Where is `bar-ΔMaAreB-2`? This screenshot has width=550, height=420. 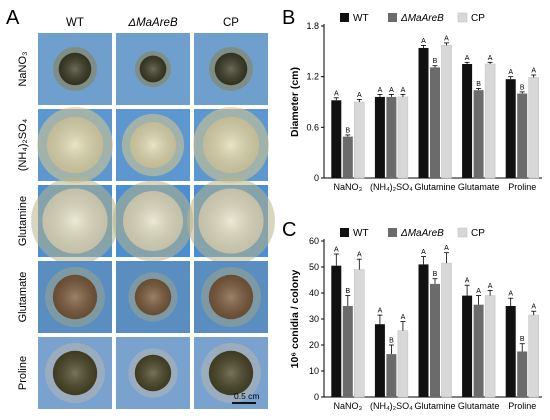
bar-ΔMaAreB-2 is located at coordinates (435, 122).